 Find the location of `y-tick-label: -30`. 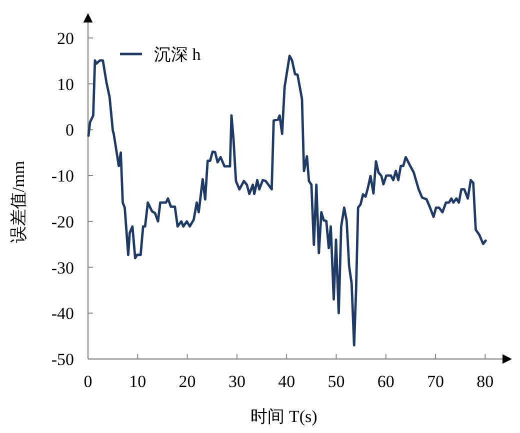

y-tick-label: -30 is located at coordinates (62, 268).